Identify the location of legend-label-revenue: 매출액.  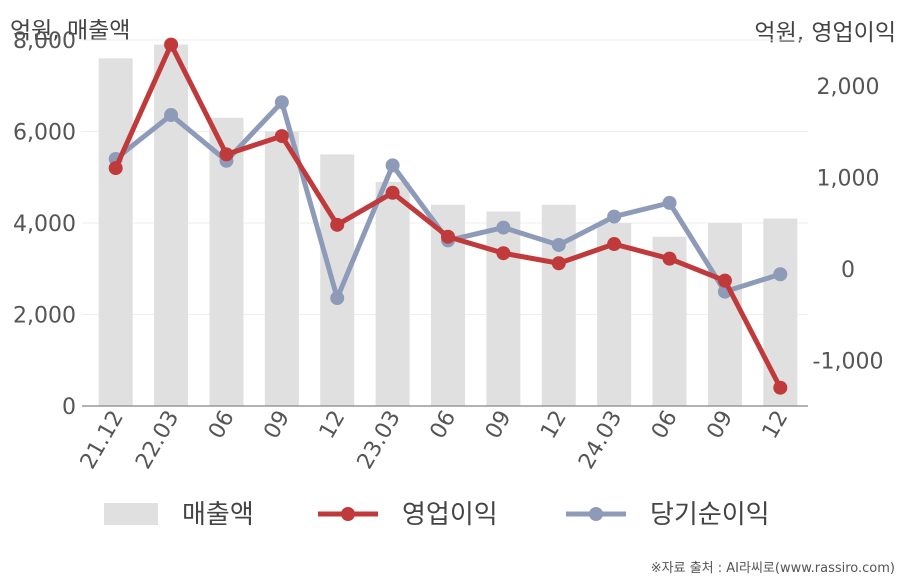
(218, 515).